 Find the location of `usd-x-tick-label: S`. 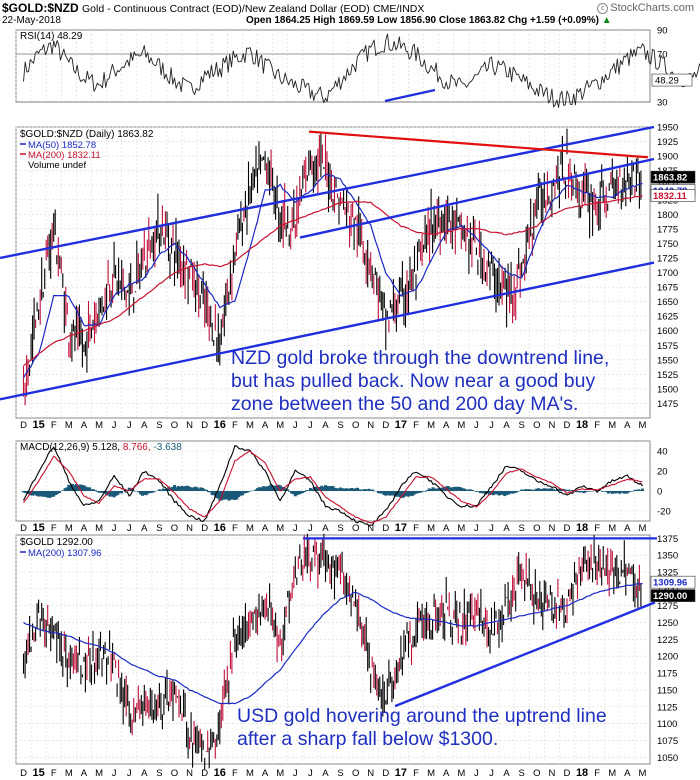

usd-x-tick-label: S is located at coordinates (159, 773).